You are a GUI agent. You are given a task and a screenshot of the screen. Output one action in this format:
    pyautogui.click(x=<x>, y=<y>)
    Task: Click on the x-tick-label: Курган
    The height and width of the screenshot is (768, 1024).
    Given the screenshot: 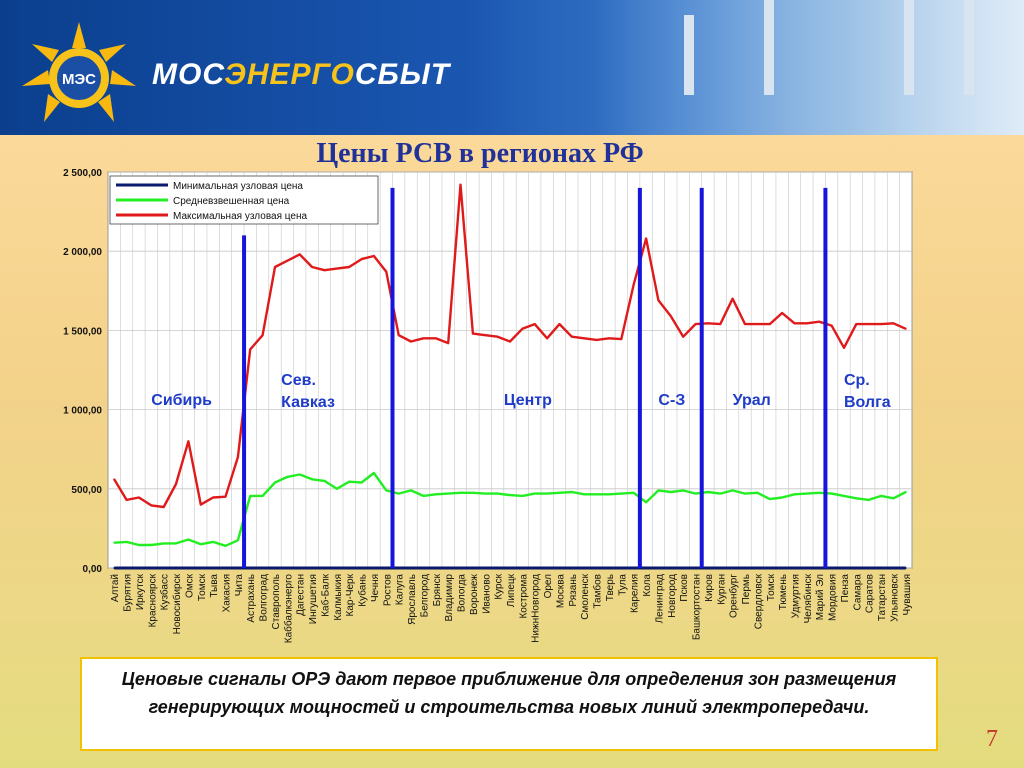 What is the action you would take?
    pyautogui.click(x=721, y=589)
    